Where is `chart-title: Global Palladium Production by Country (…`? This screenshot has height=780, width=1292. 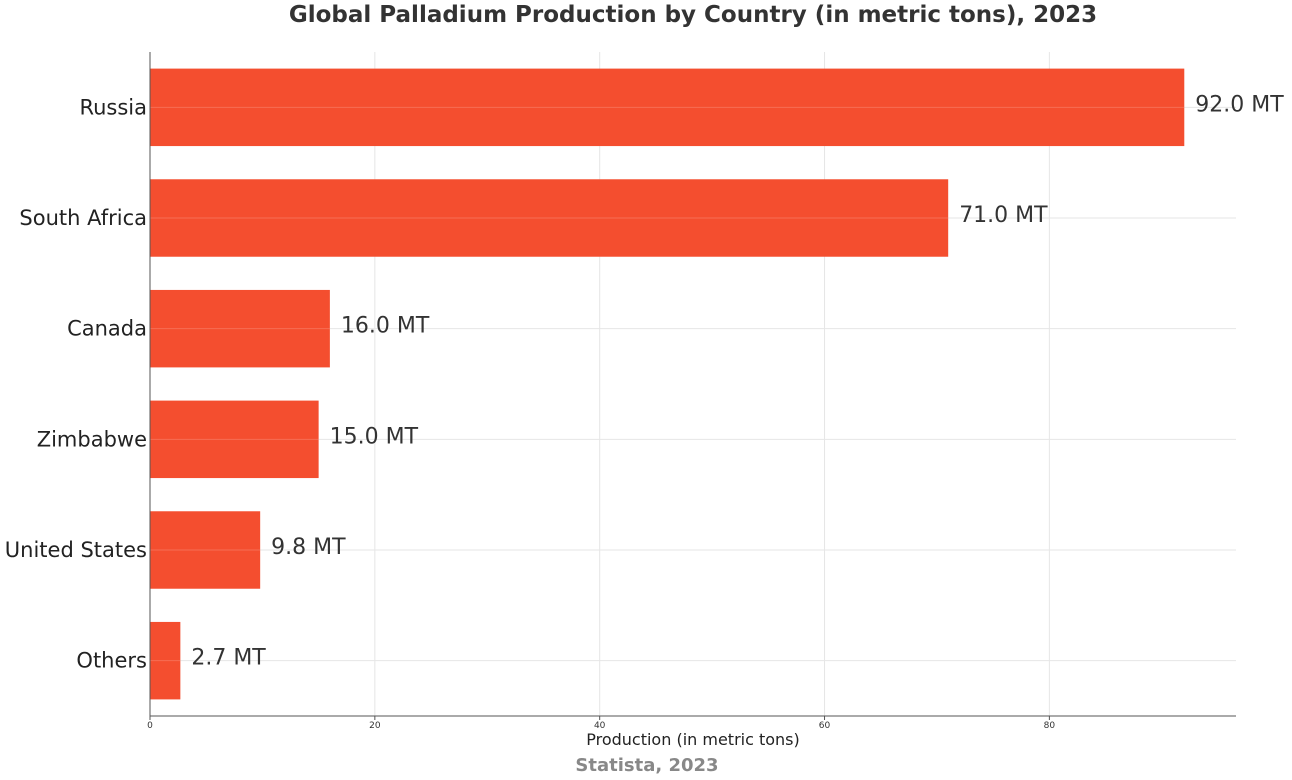 chart-title: Global Palladium Production by Country (… is located at coordinates (693, 15).